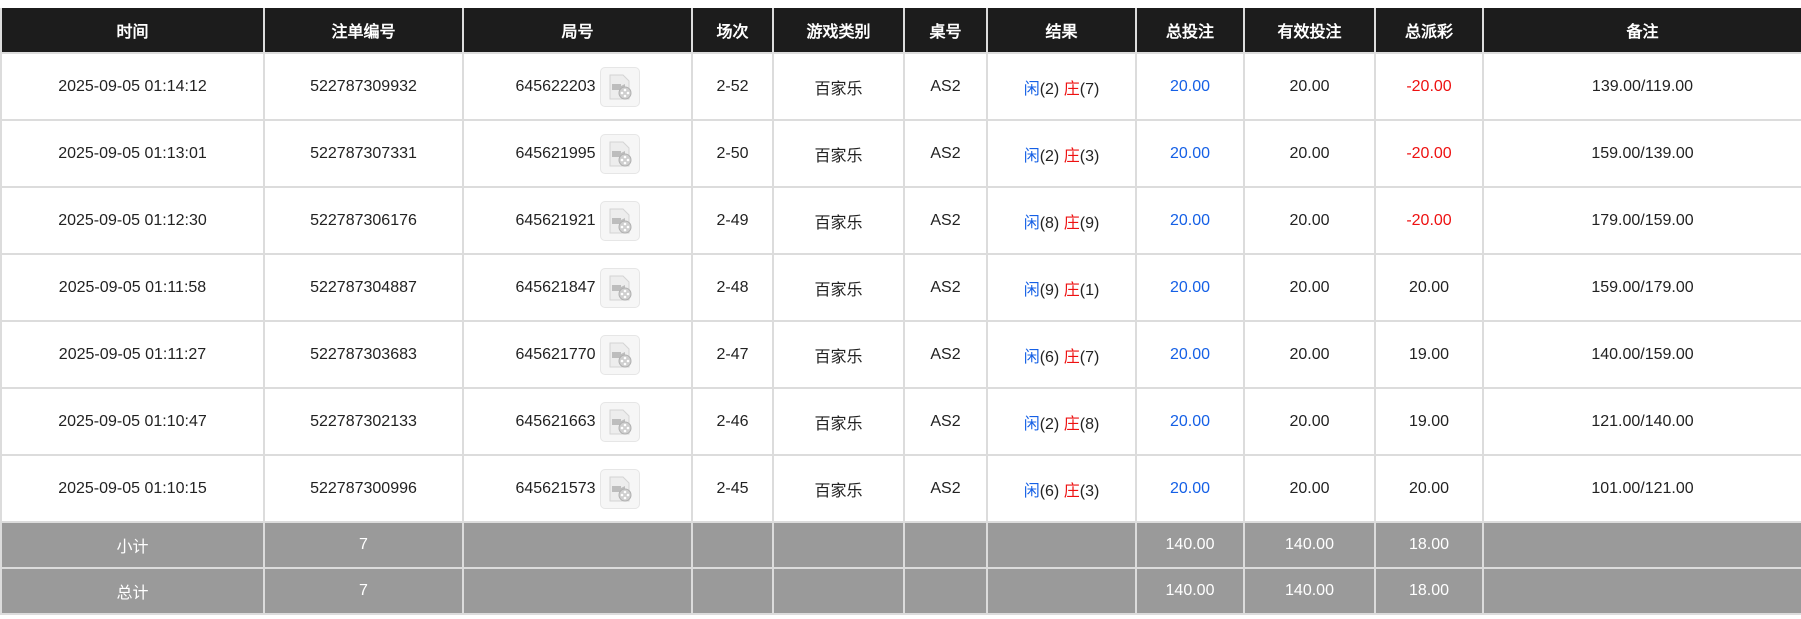  What do you see at coordinates (1089, 89) in the screenshot?
I see `banker-score: (7)` at bounding box center [1089, 89].